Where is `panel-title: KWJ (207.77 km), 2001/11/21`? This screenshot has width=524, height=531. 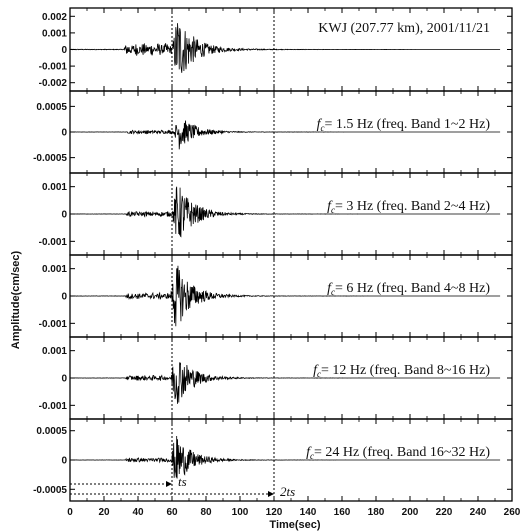 panel-title: KWJ (207.77 km), 2001/11/21 is located at coordinates (404, 28).